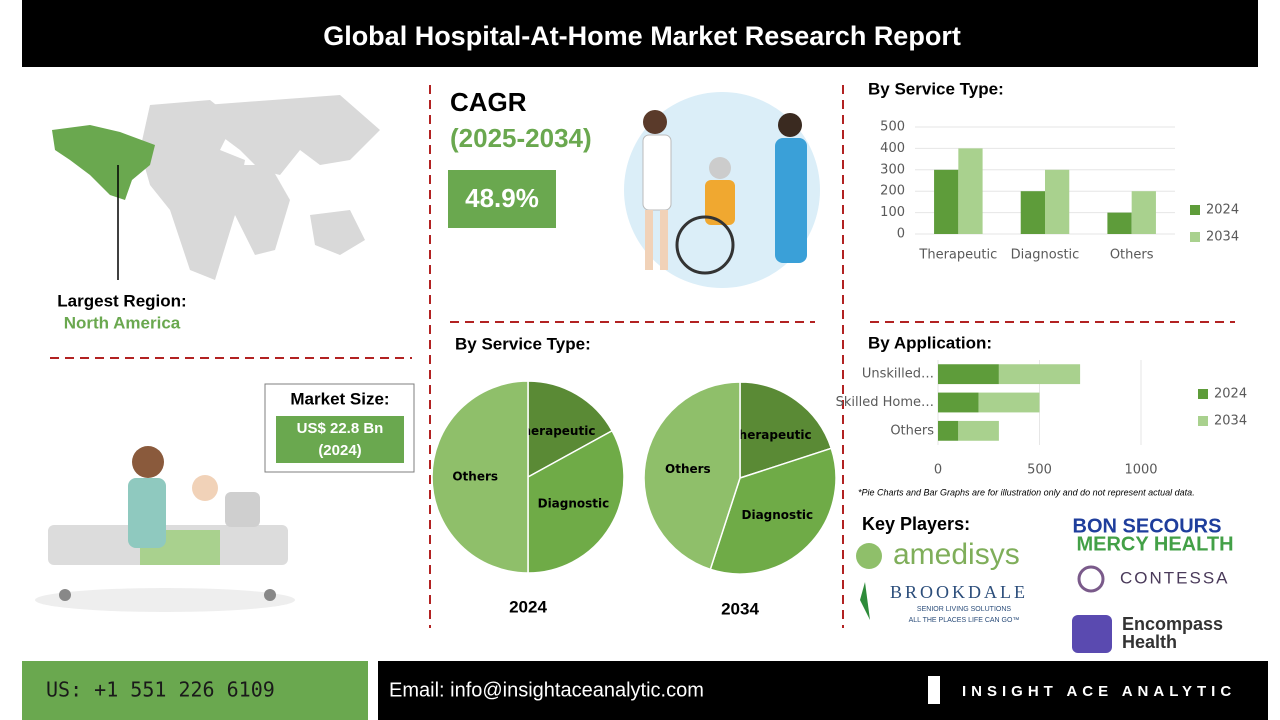 Image resolution: width=1280 pixels, height=720 pixels. What do you see at coordinates (901, 234) in the screenshot?
I see `y-tick-label: 0` at bounding box center [901, 234].